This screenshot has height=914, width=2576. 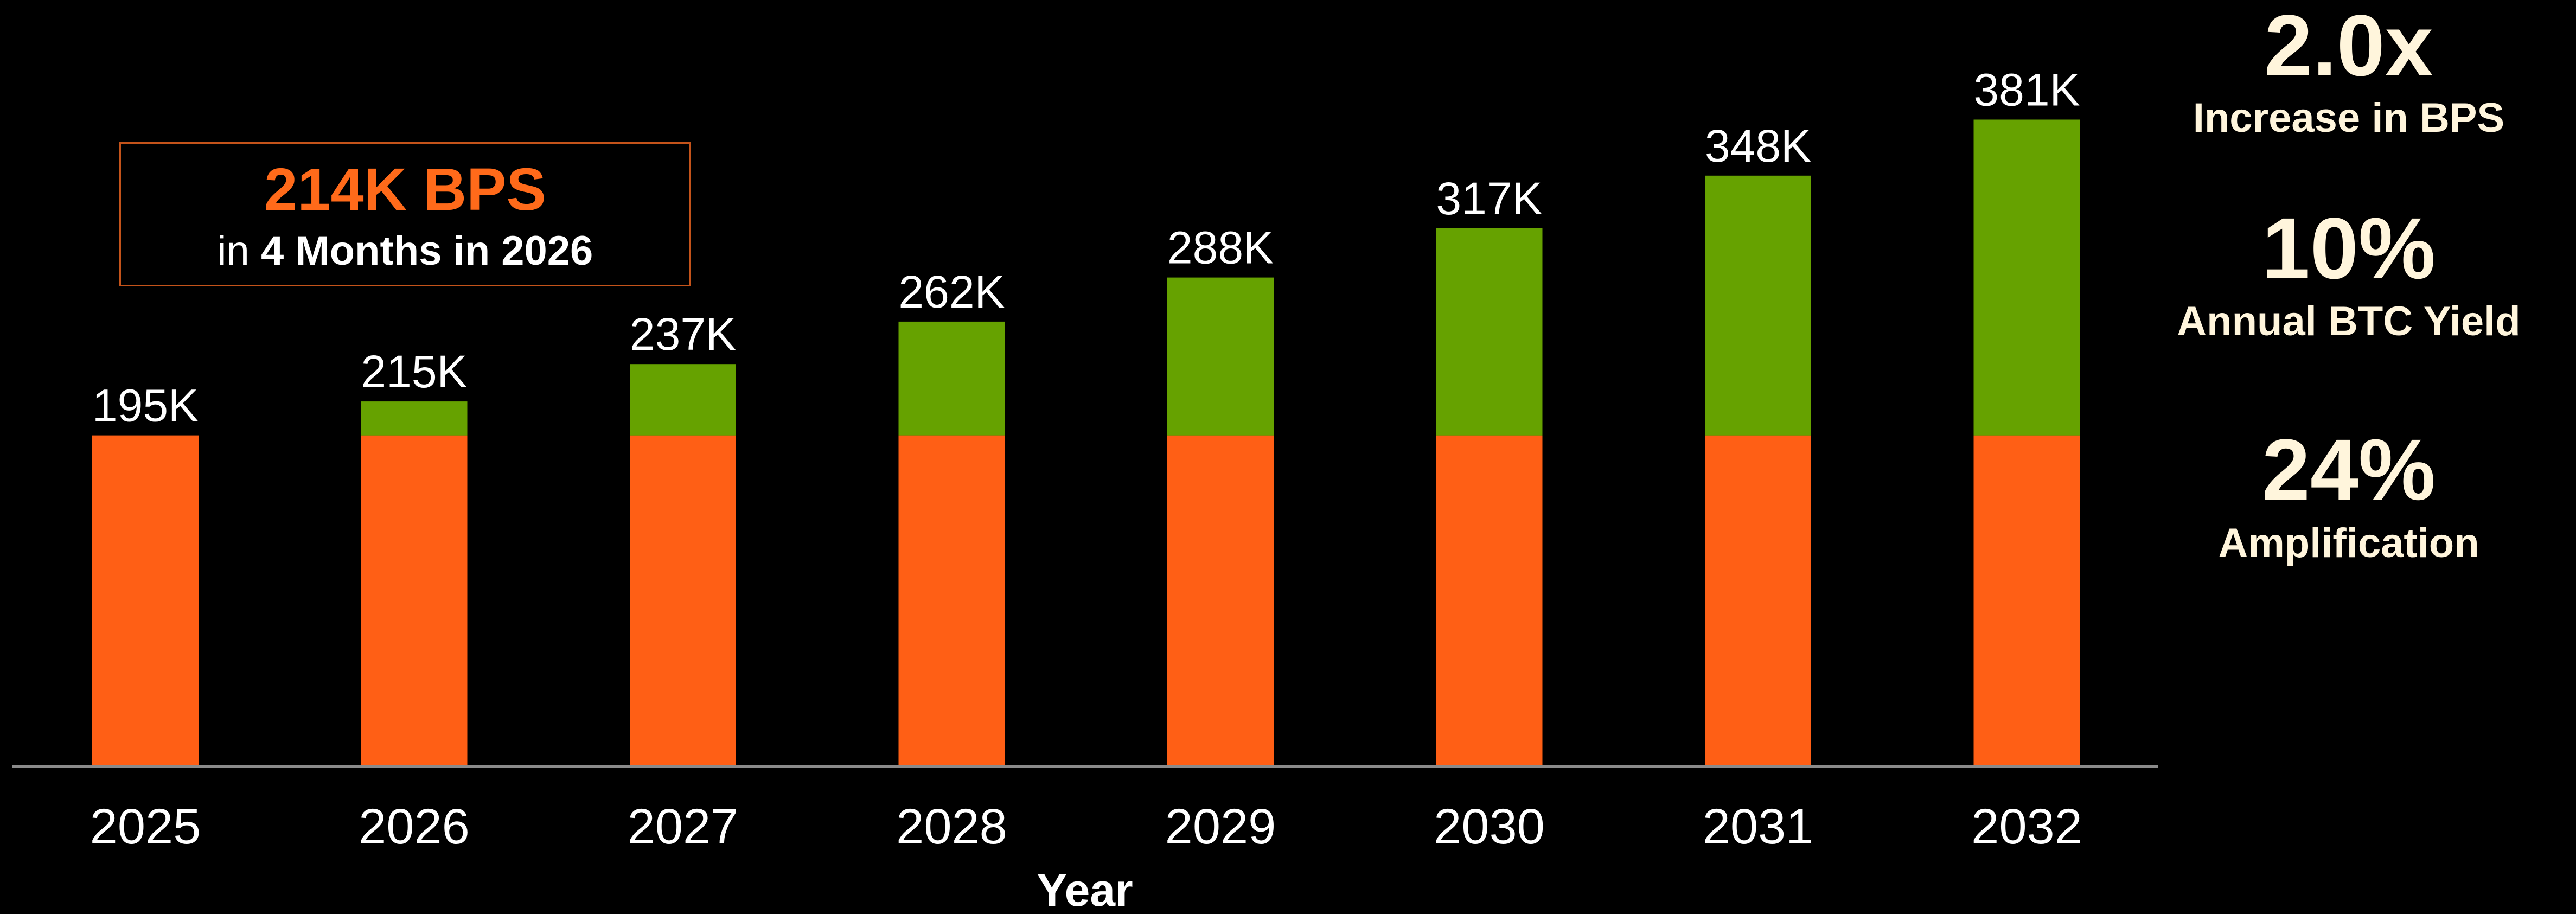 I want to click on callout-headline: 214K BPS, so click(x=405, y=189).